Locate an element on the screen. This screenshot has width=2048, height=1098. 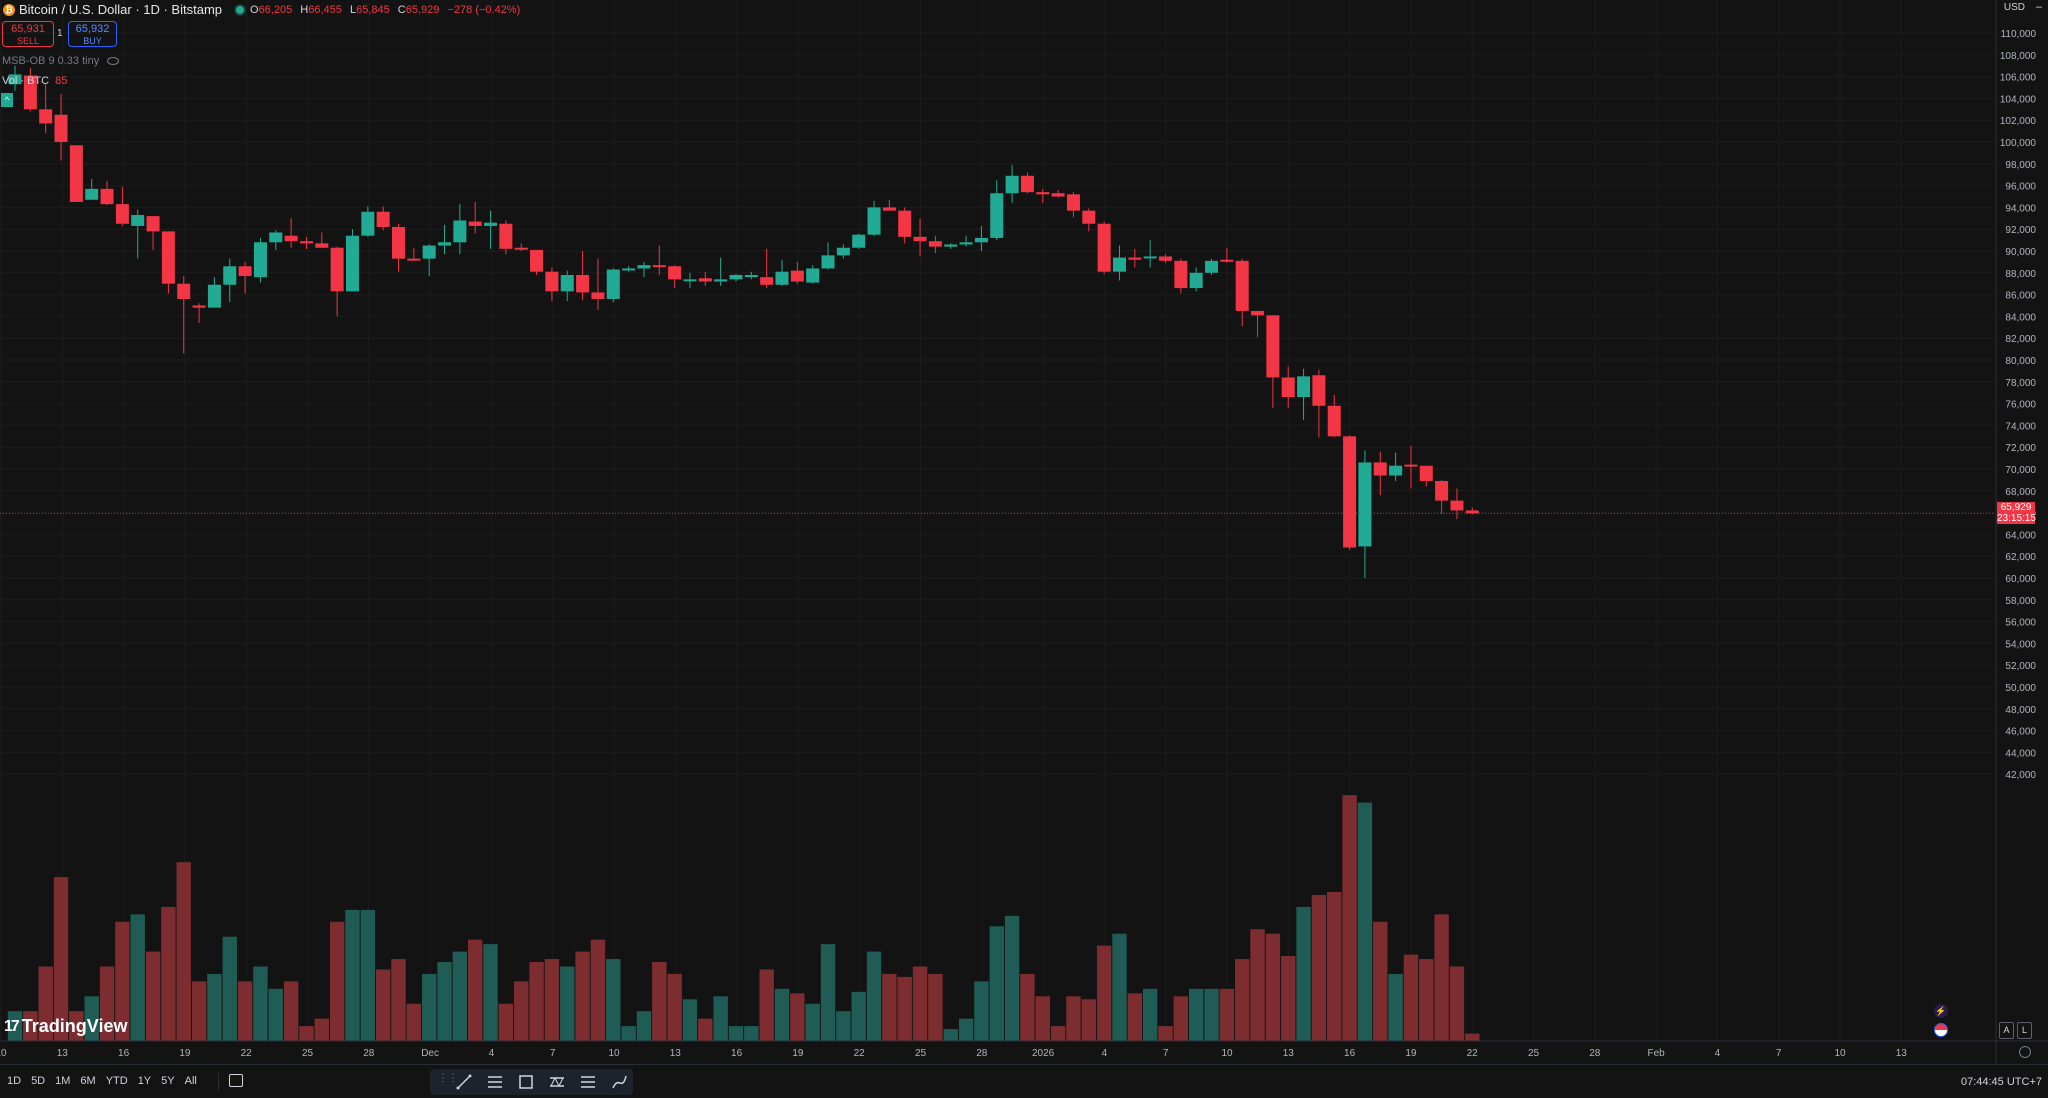
low-value: 65,845 is located at coordinates (373, 9).